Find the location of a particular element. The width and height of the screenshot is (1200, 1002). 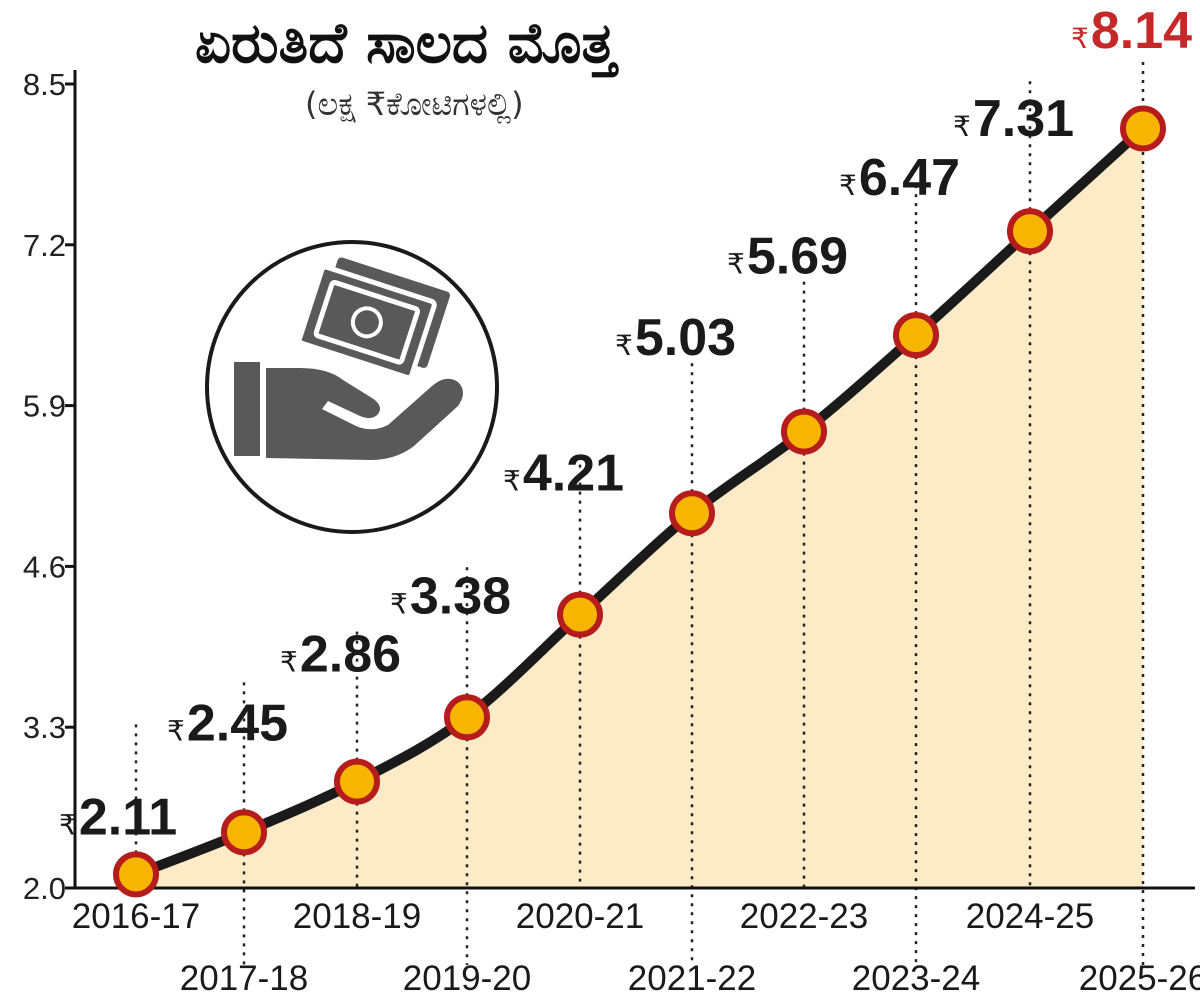

banknote-stack-icon is located at coordinates (373, 319).